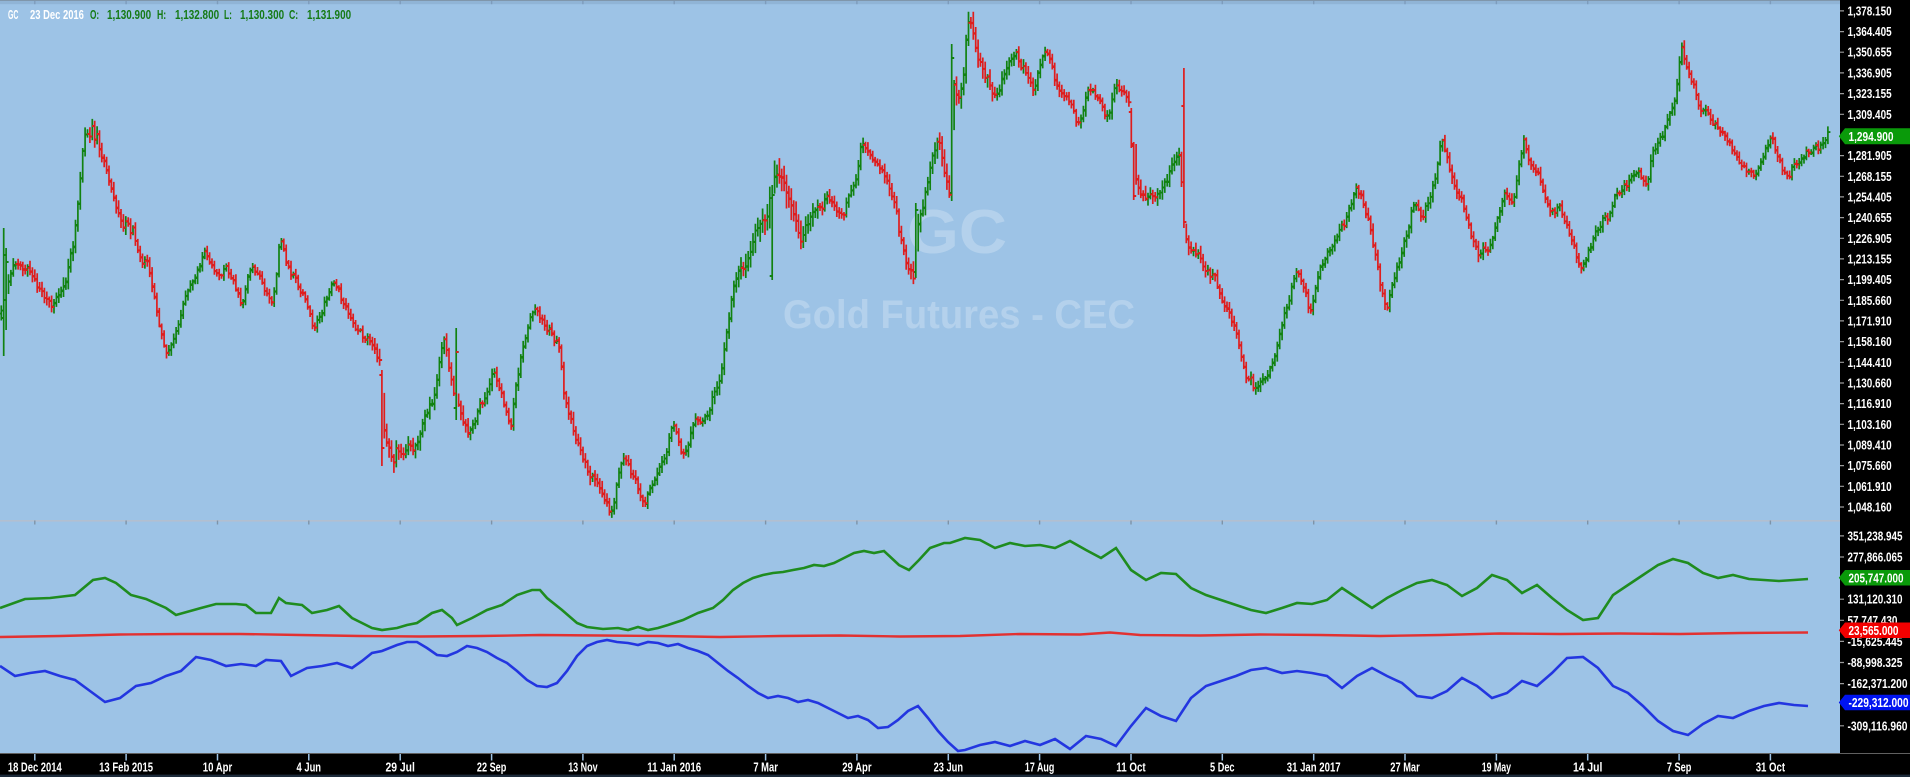 The width and height of the screenshot is (1910, 777). What do you see at coordinates (1497, 767) in the screenshot?
I see `svg-text: 19 May` at bounding box center [1497, 767].